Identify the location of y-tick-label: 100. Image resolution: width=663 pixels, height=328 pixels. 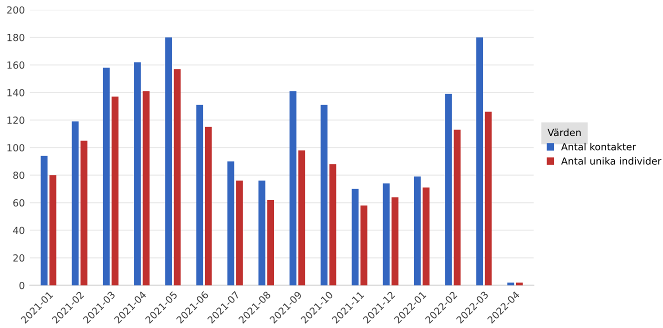
(15, 148).